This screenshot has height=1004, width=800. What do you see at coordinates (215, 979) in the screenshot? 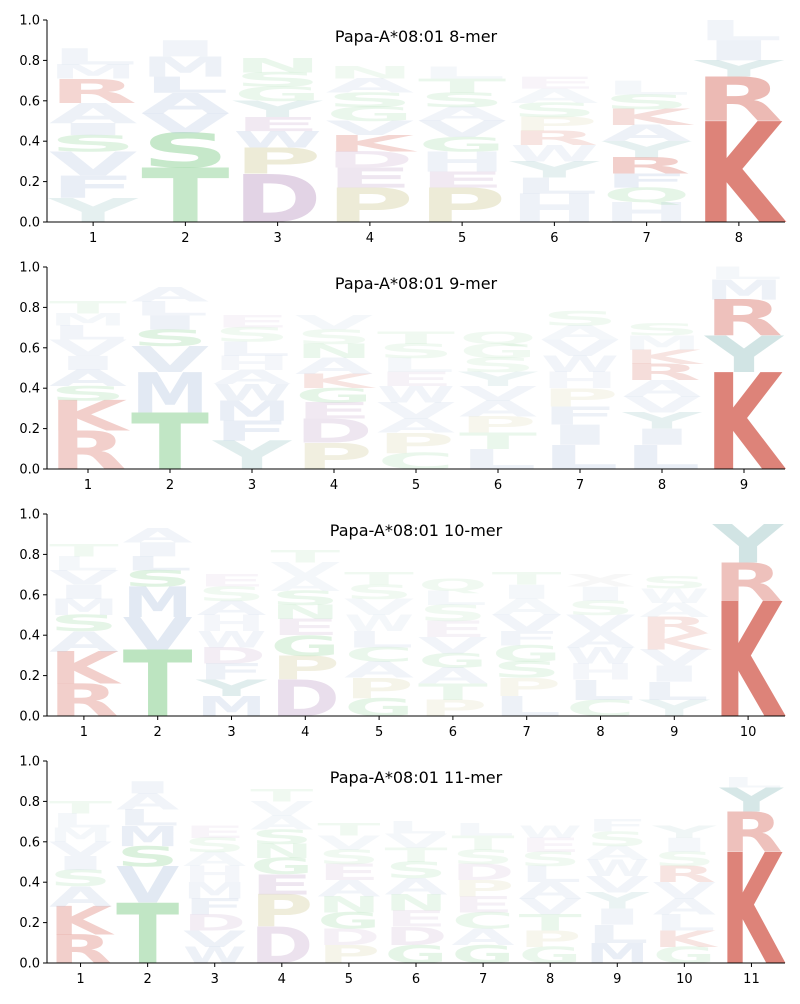
I see `x-tick-label: 3` at bounding box center [215, 979].